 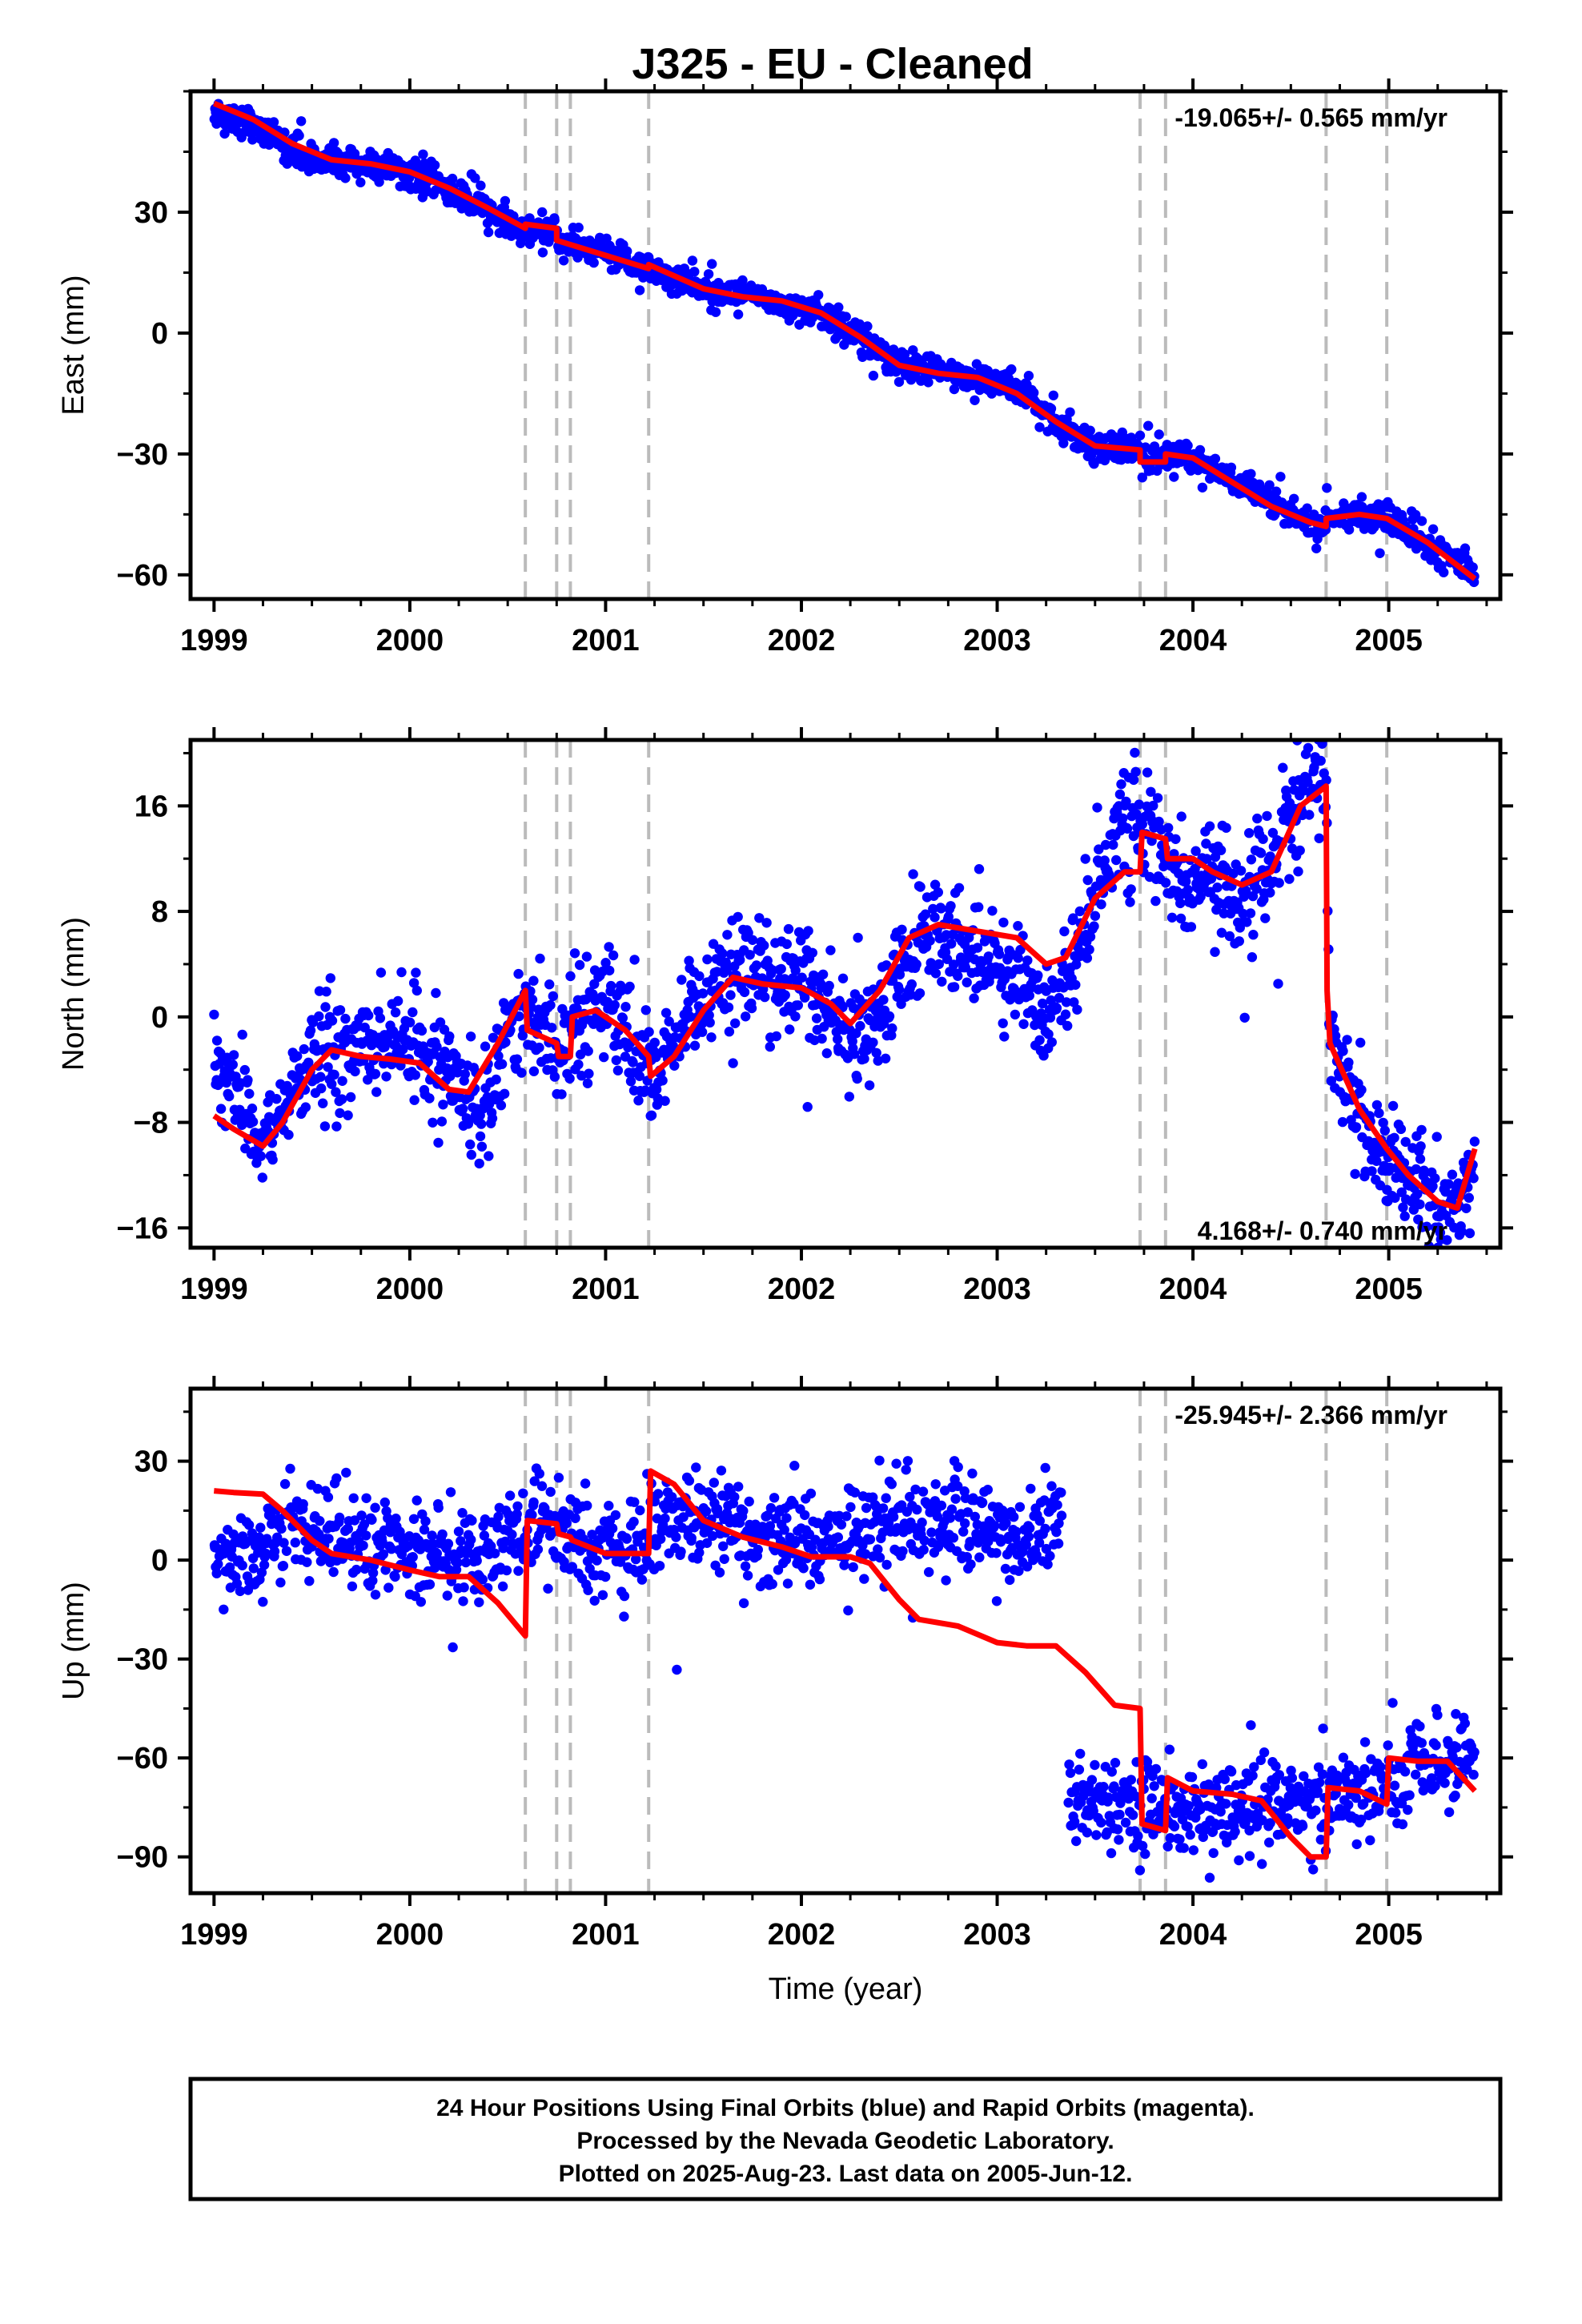 I want to click on y-tick-label: 8, so click(x=159, y=912).